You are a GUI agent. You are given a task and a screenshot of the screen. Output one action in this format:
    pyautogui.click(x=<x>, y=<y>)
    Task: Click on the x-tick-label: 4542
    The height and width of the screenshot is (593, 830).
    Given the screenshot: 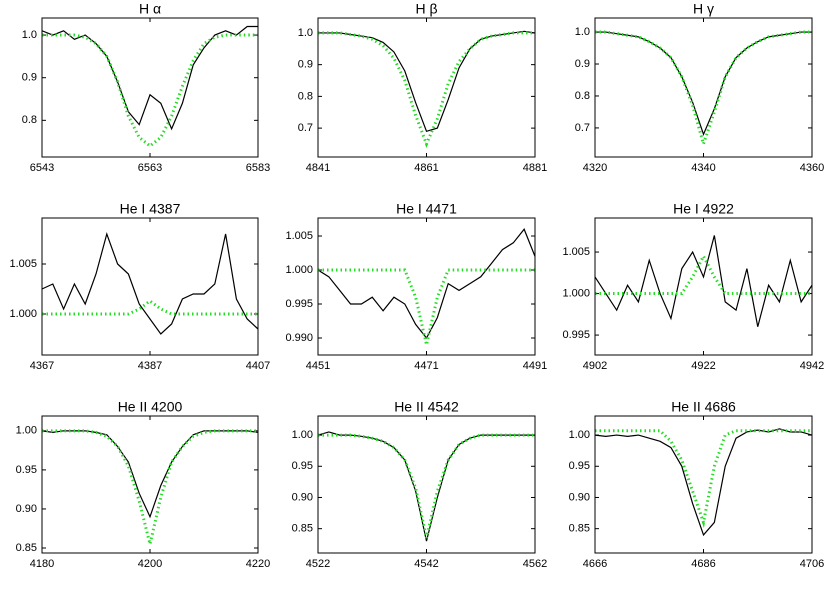 What is the action you would take?
    pyautogui.click(x=426, y=564)
    